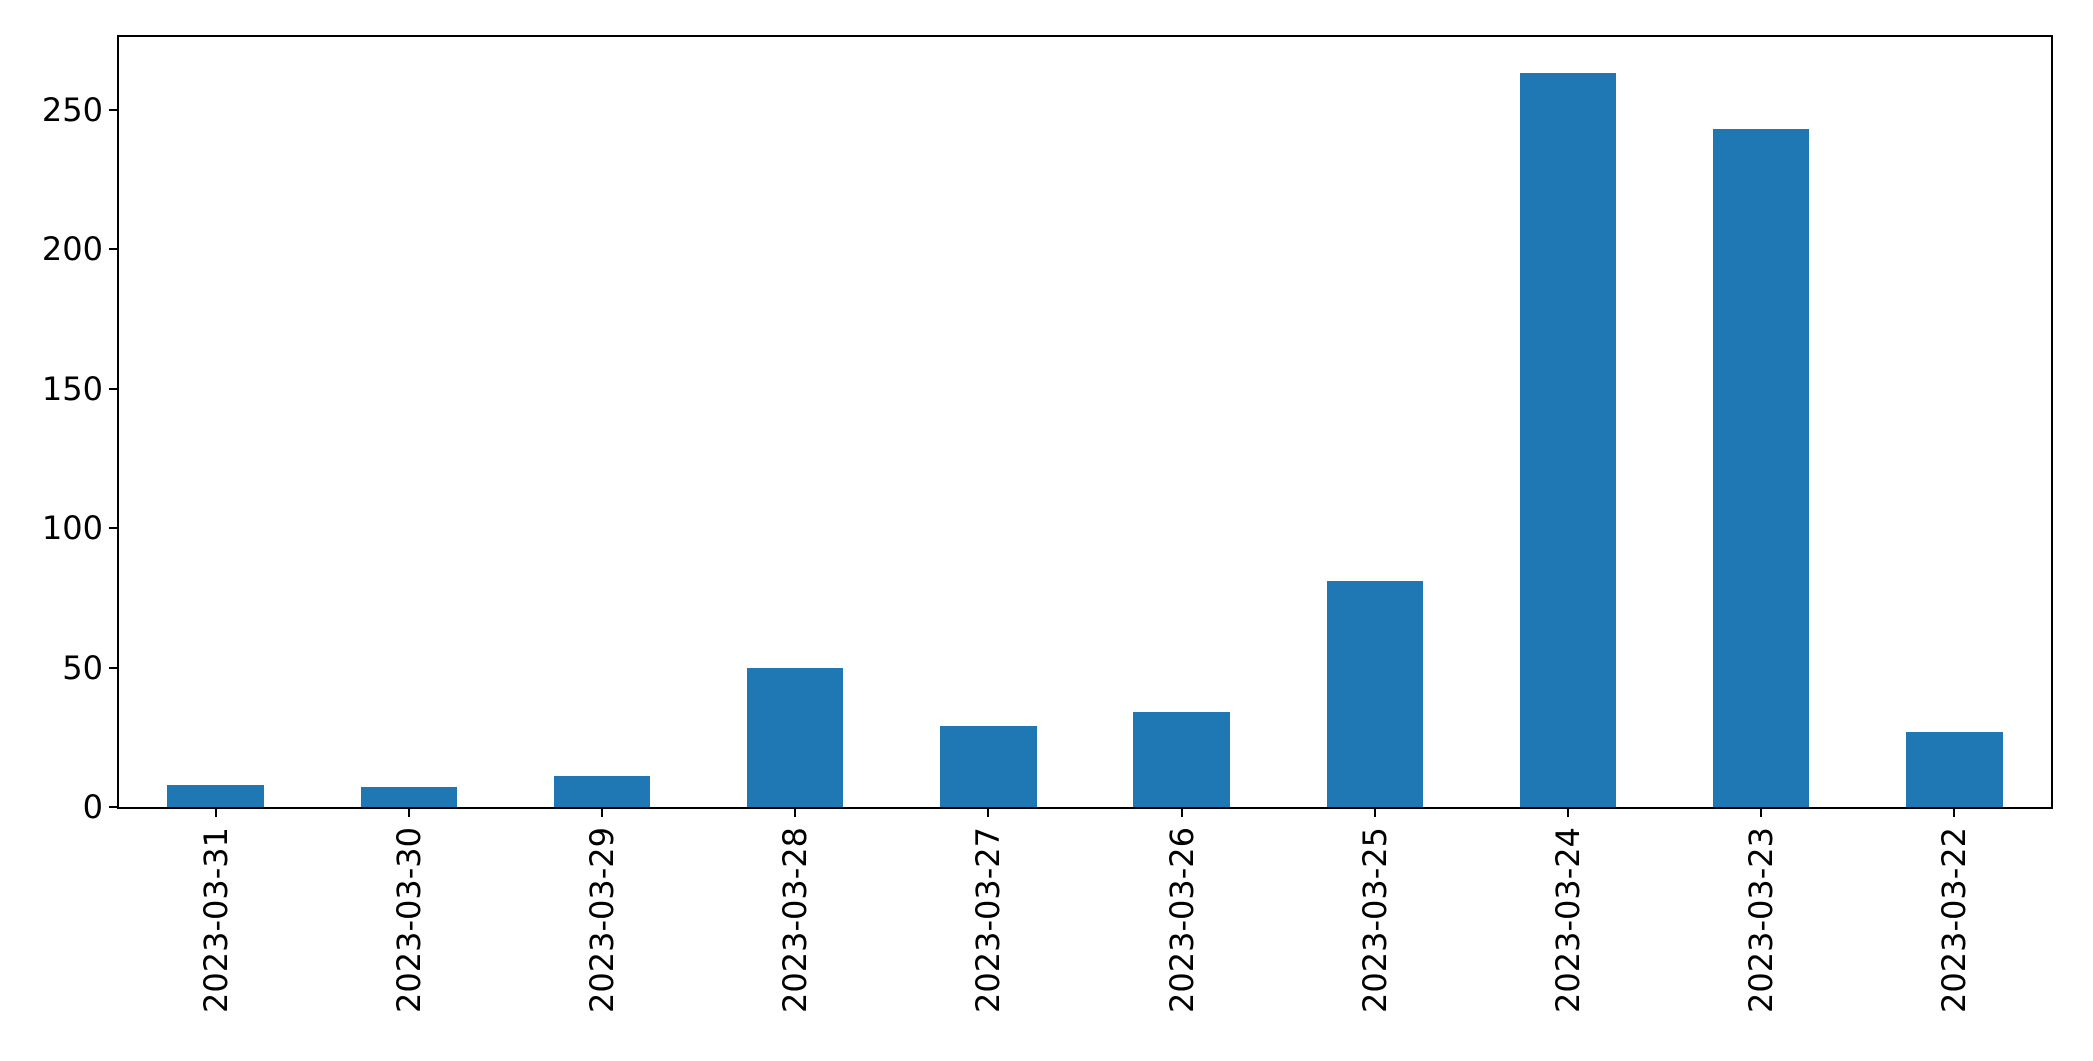 Image resolution: width=2093 pixels, height=1061 pixels. I want to click on x-axis-tick-label: 2023-03-28, so click(795, 920).